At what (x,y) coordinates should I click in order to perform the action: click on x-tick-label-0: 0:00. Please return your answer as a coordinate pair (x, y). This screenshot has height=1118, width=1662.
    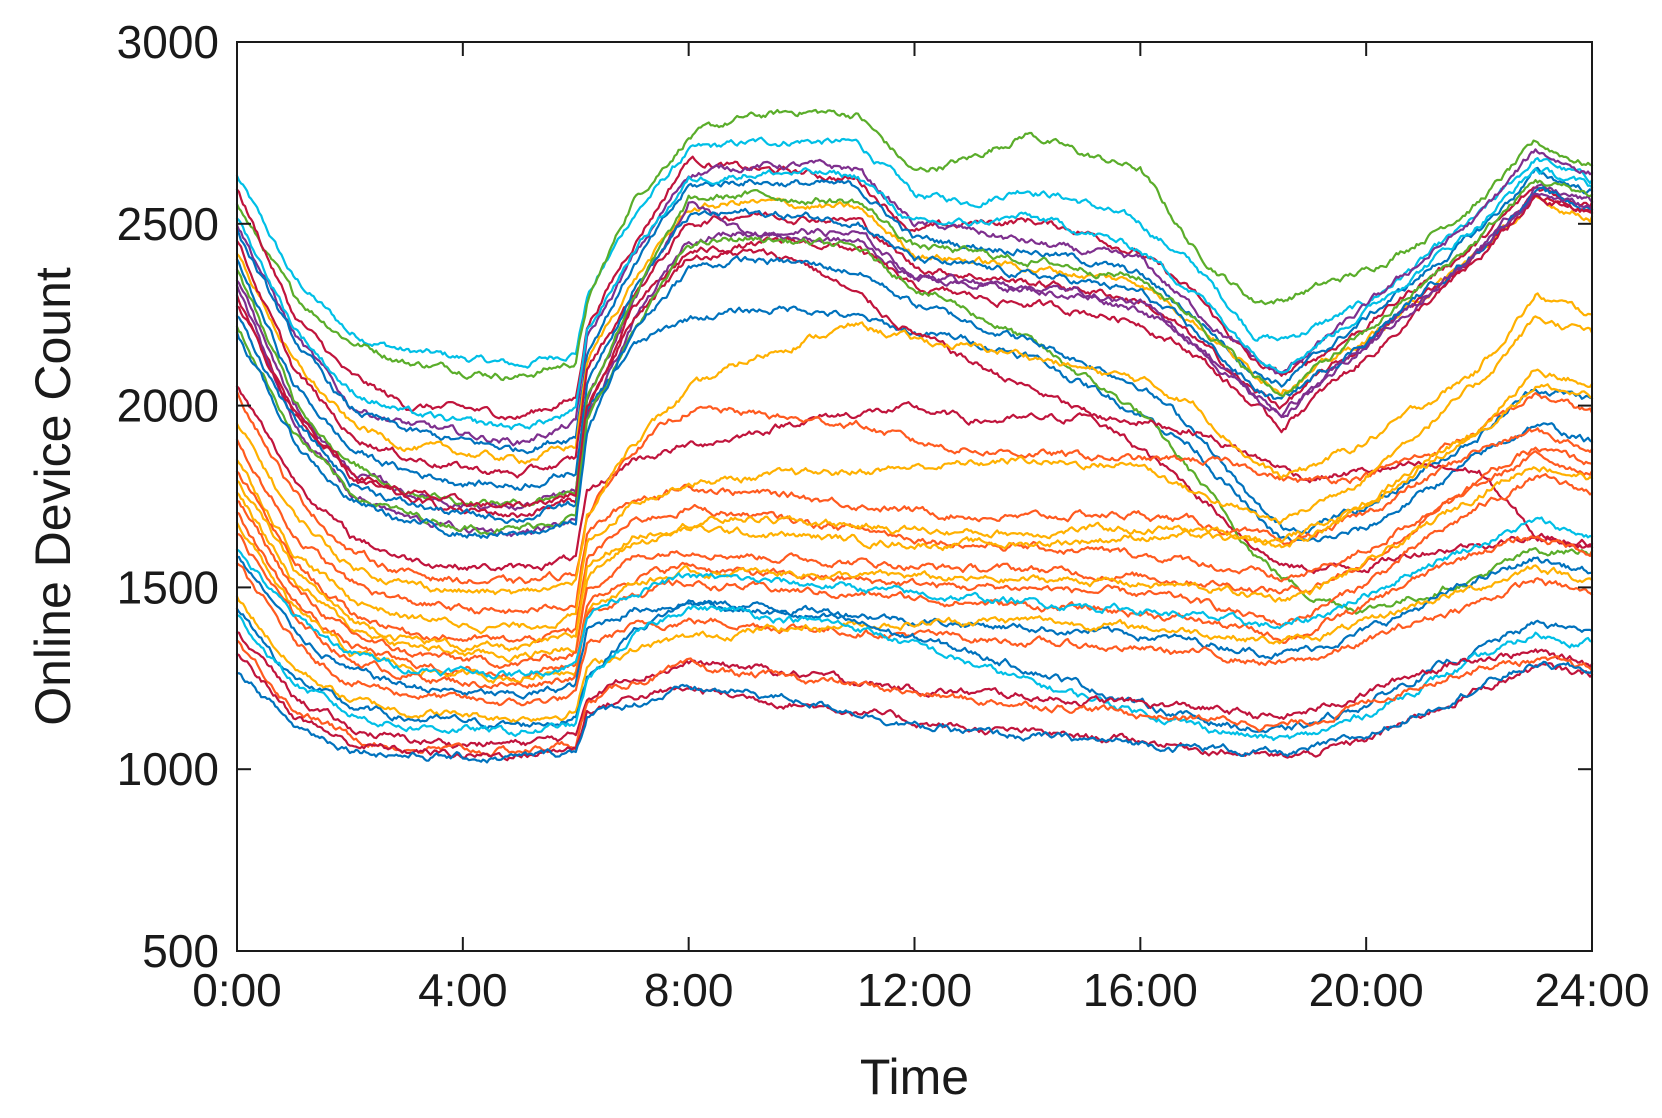
    Looking at the image, I should click on (237, 990).